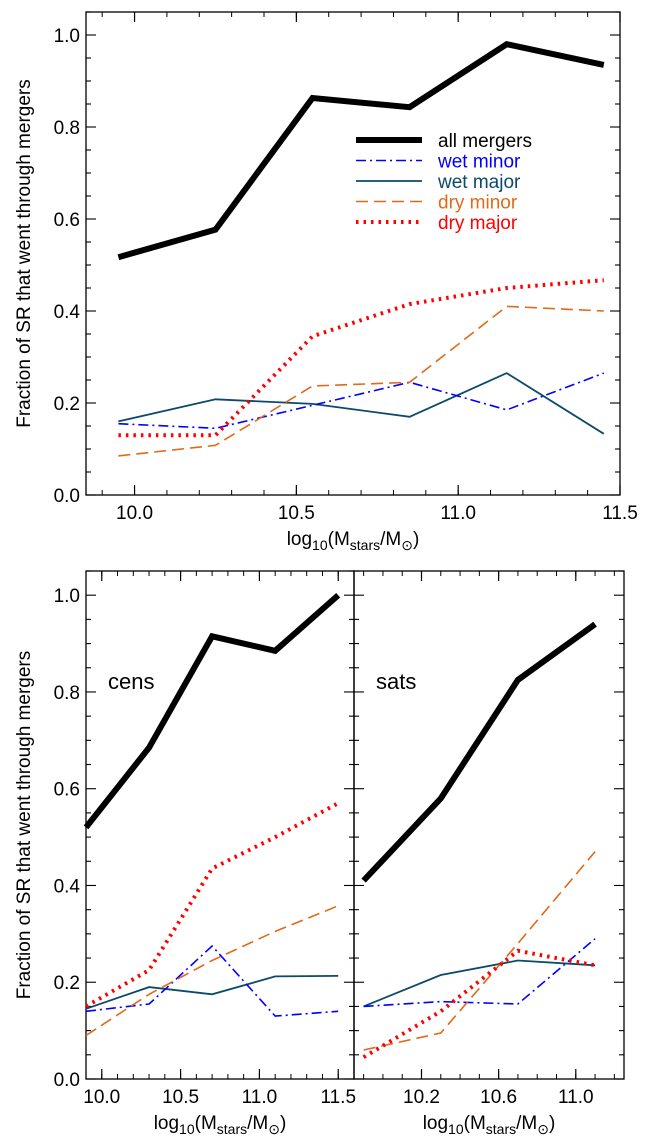 This screenshot has height=1136, width=666. Describe the element at coordinates (478, 223) in the screenshot. I see `legend-label: dry major` at that location.